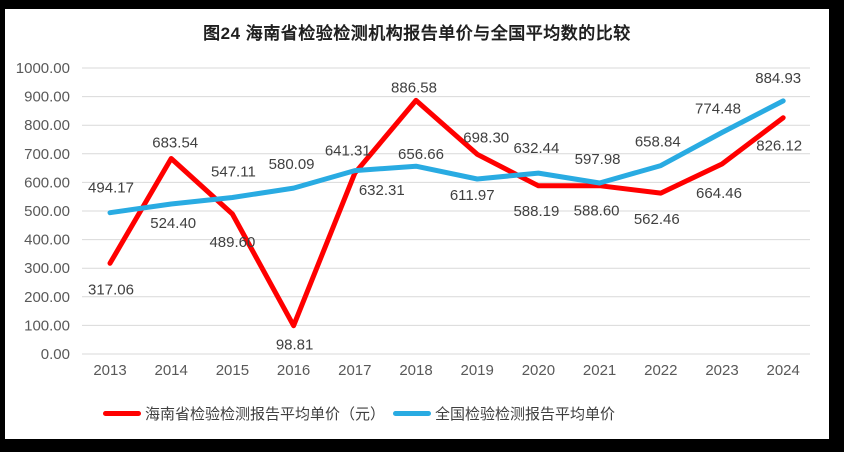 The image size is (844, 452). Describe the element at coordinates (292, 164) in the screenshot. I see `data-label: 580.09` at that location.